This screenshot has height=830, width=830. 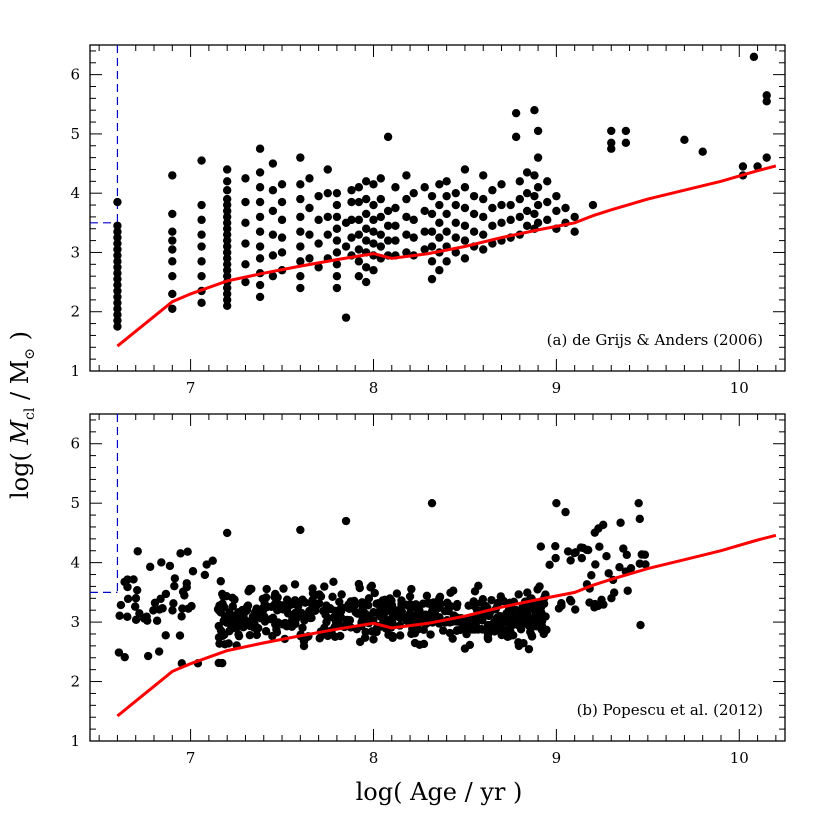 I want to click on x-tick-label: 8, so click(x=374, y=388).